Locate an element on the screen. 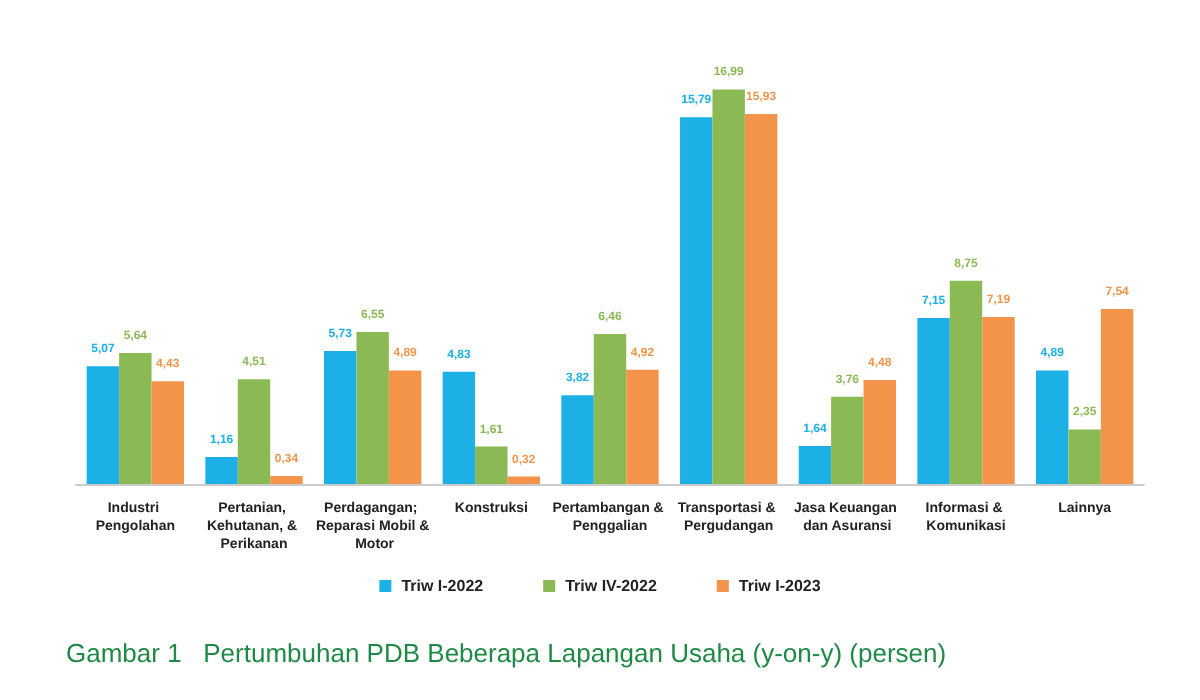 This screenshot has width=1200, height=700. legend-label: Triw I-2022 is located at coordinates (443, 586).